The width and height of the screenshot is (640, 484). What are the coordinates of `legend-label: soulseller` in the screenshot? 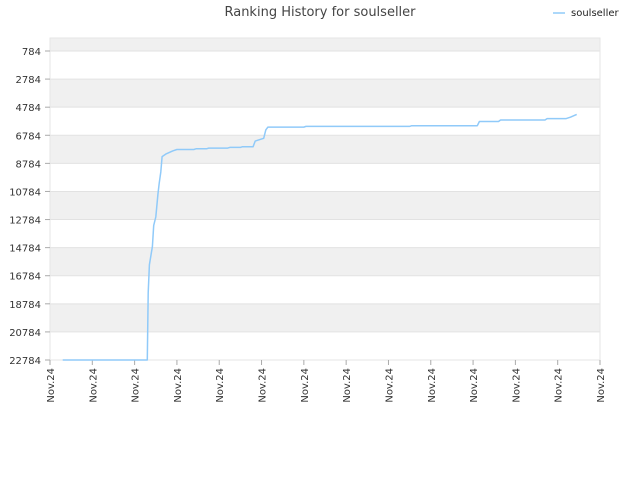 It's located at (595, 13).